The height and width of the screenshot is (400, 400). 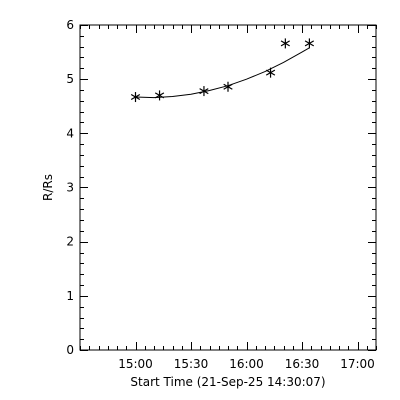 I want to click on y-tick-label: 0, so click(x=70, y=350).